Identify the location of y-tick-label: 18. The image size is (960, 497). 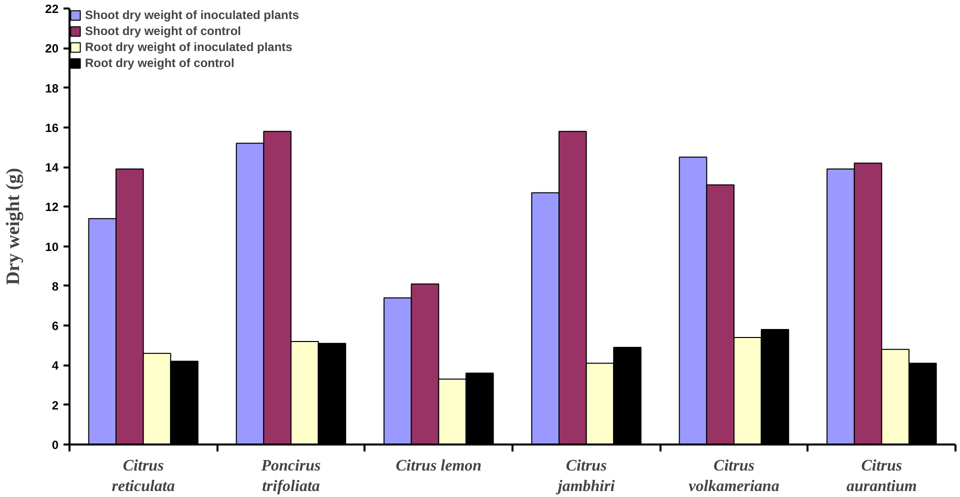
(52, 88).